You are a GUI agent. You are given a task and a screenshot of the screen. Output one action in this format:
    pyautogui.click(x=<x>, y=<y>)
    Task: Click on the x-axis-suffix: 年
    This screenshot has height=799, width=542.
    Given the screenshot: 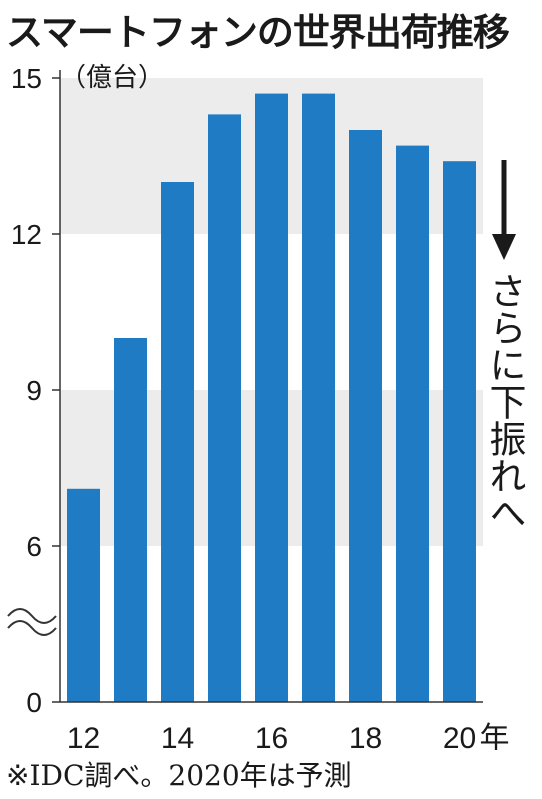 What is the action you would take?
    pyautogui.click(x=495, y=735)
    